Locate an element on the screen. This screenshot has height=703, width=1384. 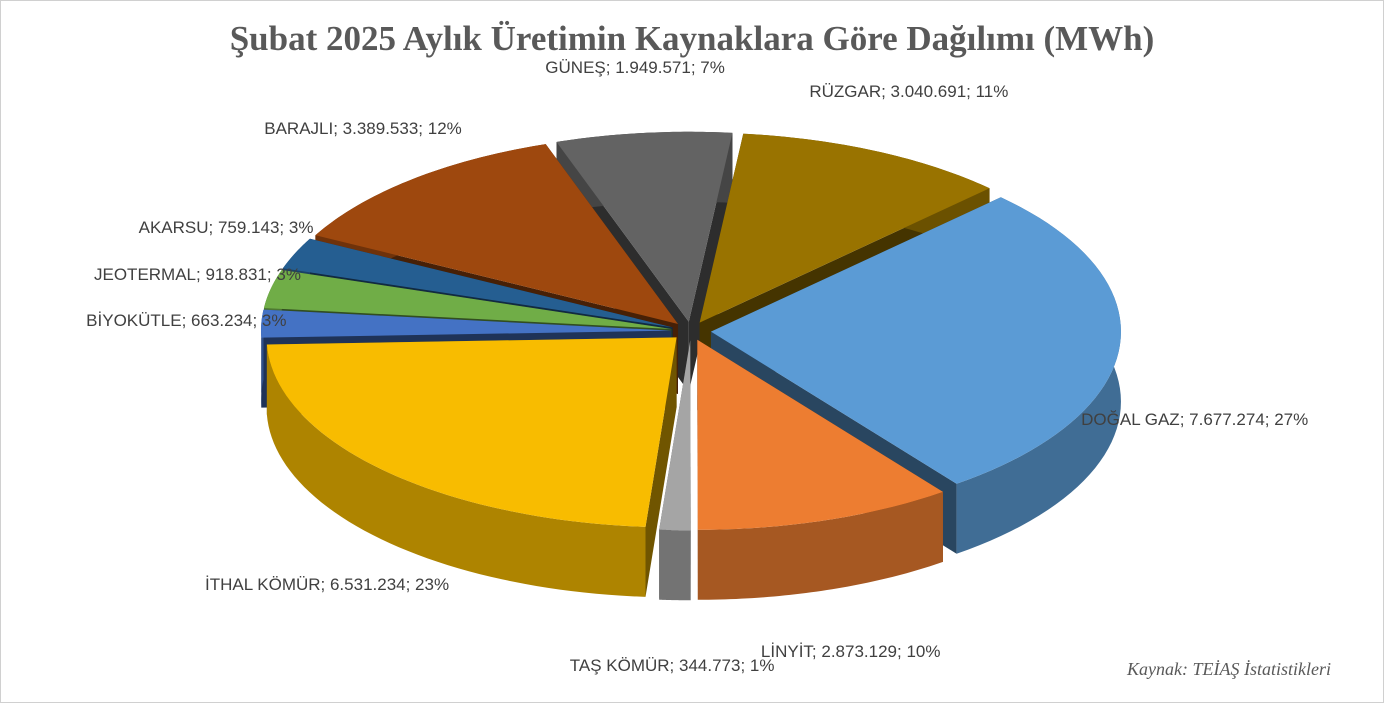
data-label: AKARSU; 759.143; 3% is located at coordinates (226, 227).